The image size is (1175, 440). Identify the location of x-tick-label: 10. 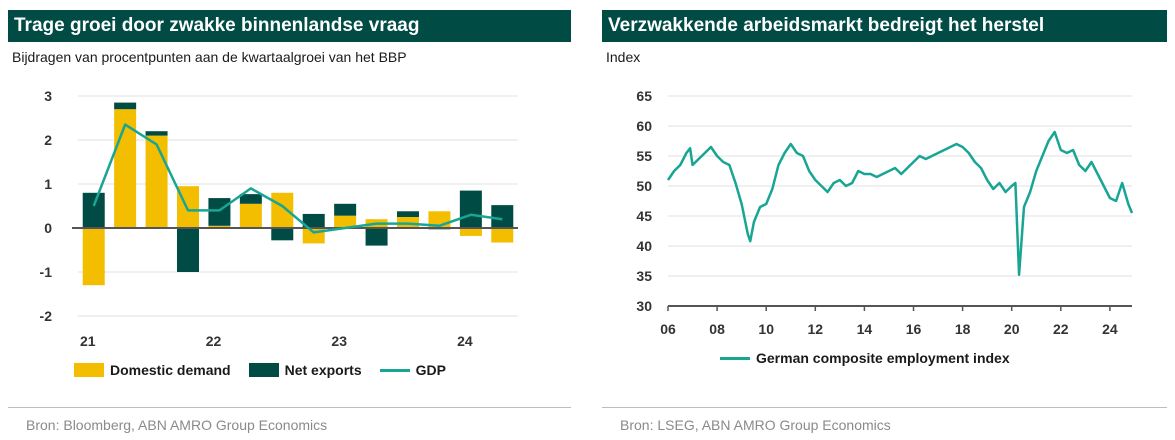
(766, 329).